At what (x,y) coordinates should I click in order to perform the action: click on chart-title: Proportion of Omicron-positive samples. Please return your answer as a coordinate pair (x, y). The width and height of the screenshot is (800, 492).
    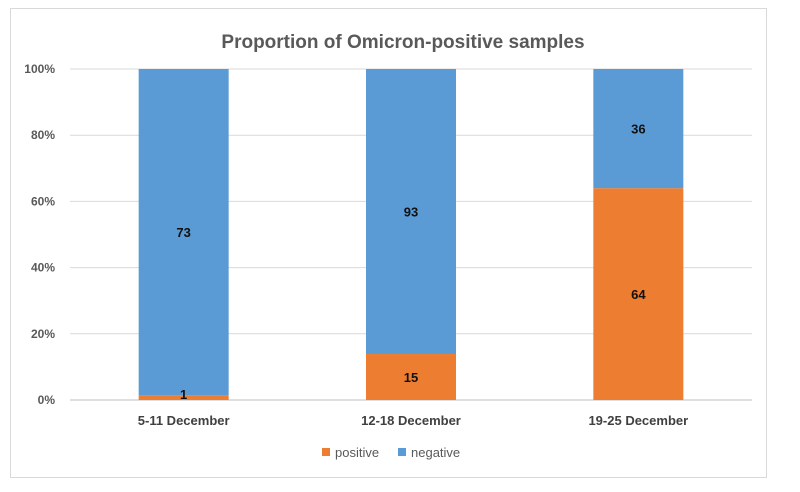
    Looking at the image, I should click on (402, 42).